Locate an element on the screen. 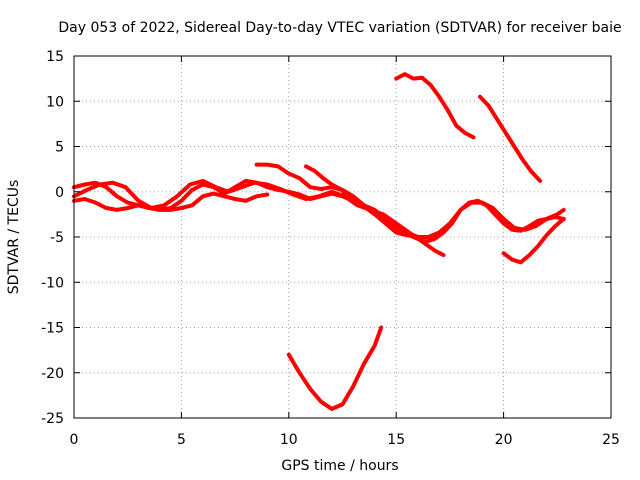 Image resolution: width=640 pixels, height=480 pixels. series-arc-h is located at coordinates (435, 106).